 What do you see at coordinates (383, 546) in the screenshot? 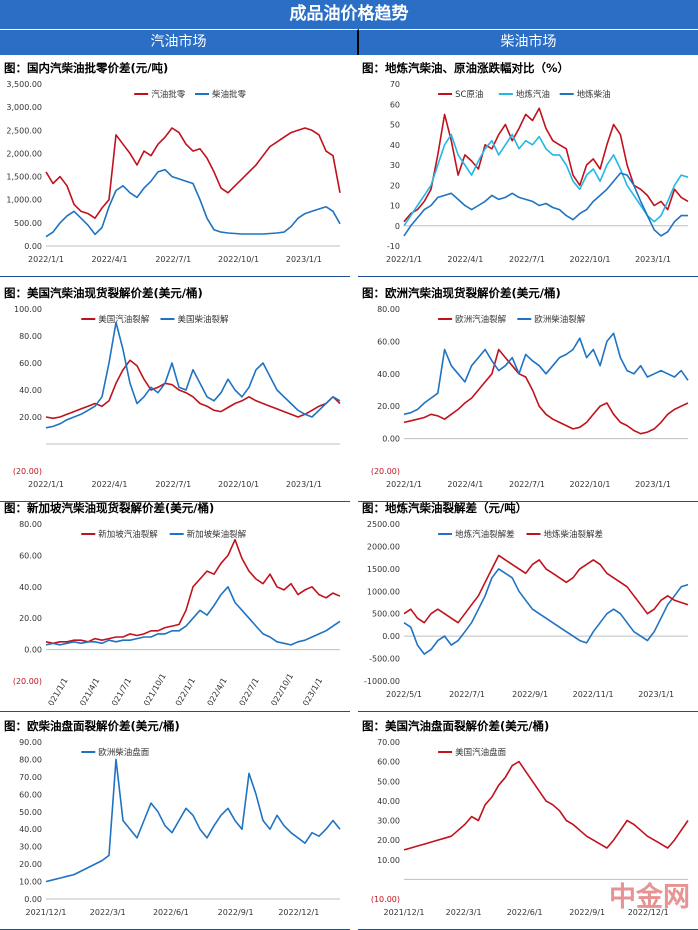
I see `y-tick-label: 2000.00` at bounding box center [383, 546].